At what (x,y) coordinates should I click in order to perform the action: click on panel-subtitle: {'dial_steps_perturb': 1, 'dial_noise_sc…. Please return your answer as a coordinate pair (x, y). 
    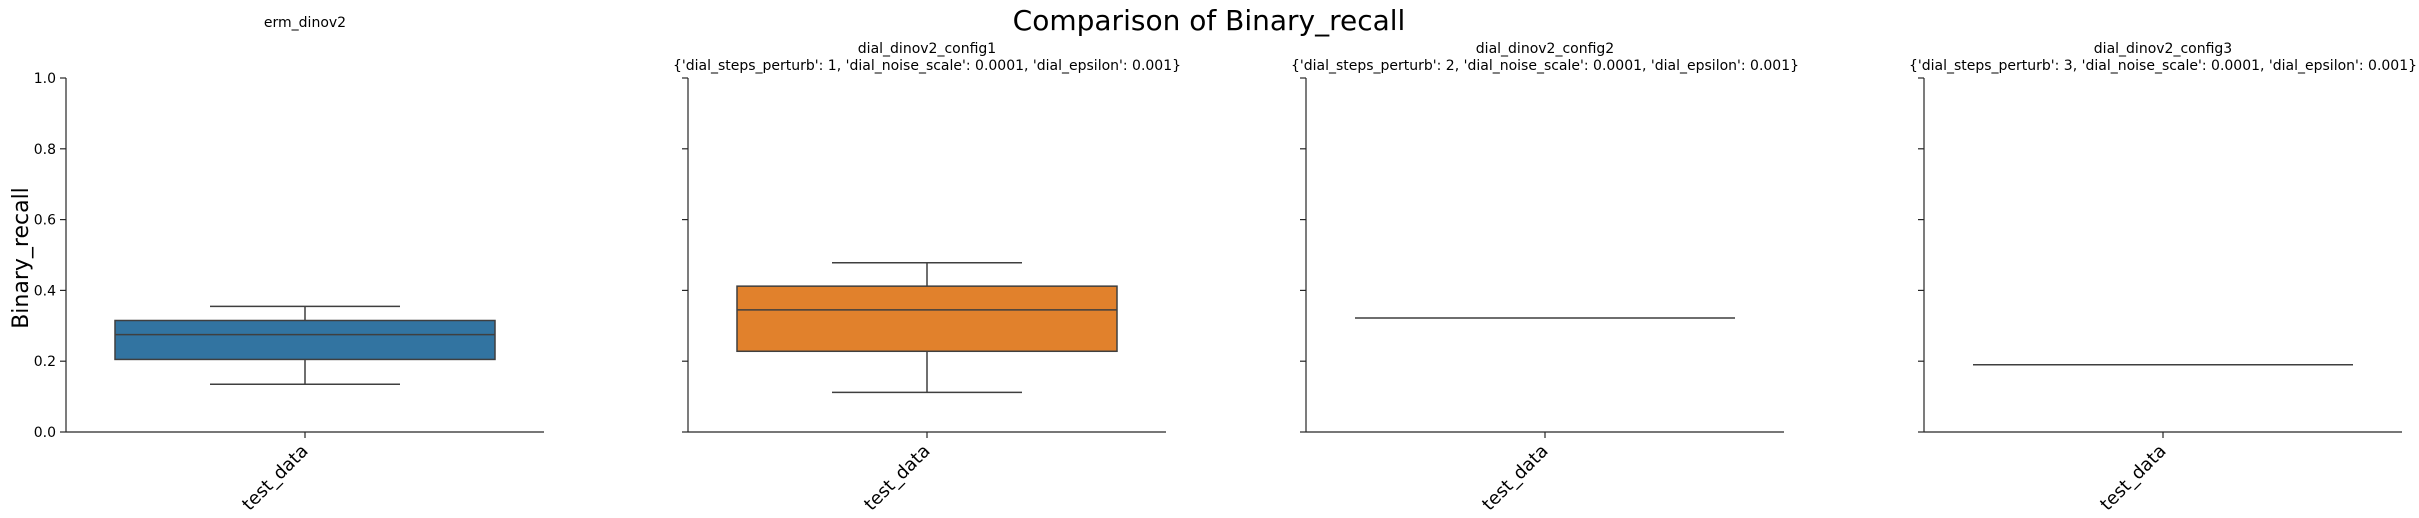
    Looking at the image, I should click on (927, 66).